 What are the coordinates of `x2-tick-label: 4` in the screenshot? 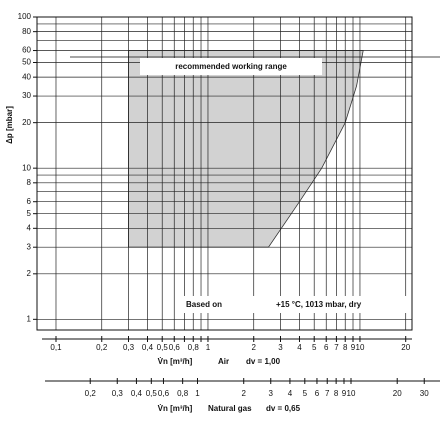 It's located at (290, 393).